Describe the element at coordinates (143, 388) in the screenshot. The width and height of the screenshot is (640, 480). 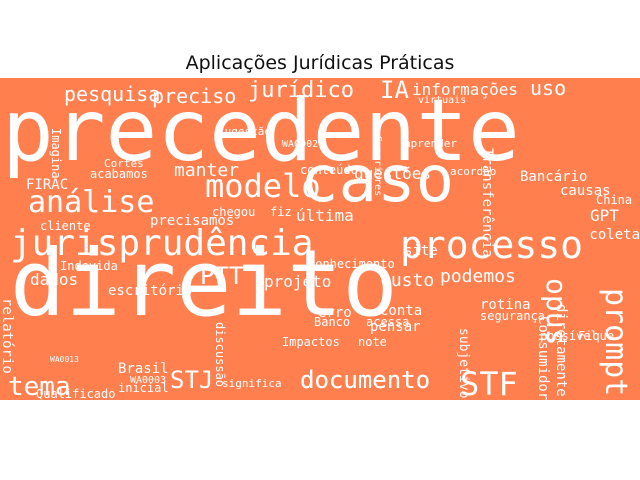
I see `word-inicial: inicial` at that location.